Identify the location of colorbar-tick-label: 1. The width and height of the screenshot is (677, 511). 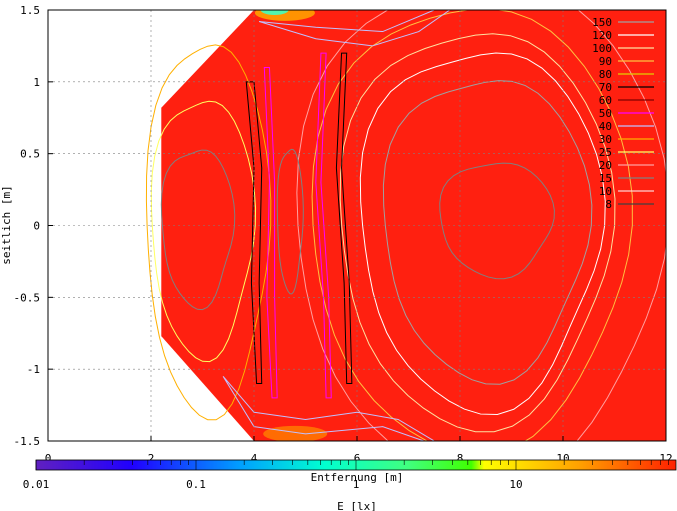
(356, 484).